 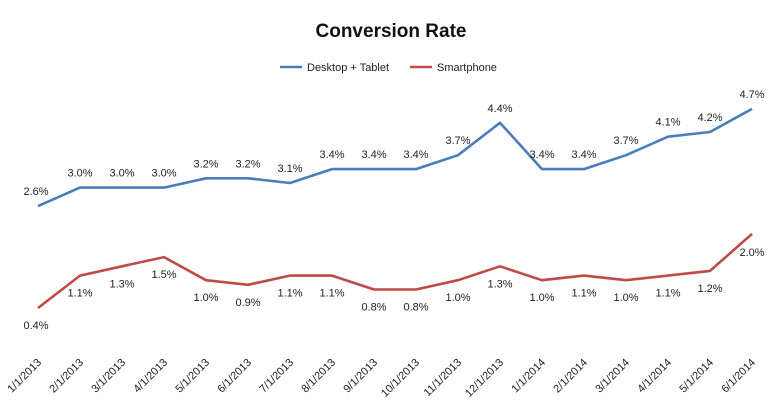 What do you see at coordinates (570, 376) in the screenshot?
I see `x-tick-label: 2/1/2014` at bounding box center [570, 376].